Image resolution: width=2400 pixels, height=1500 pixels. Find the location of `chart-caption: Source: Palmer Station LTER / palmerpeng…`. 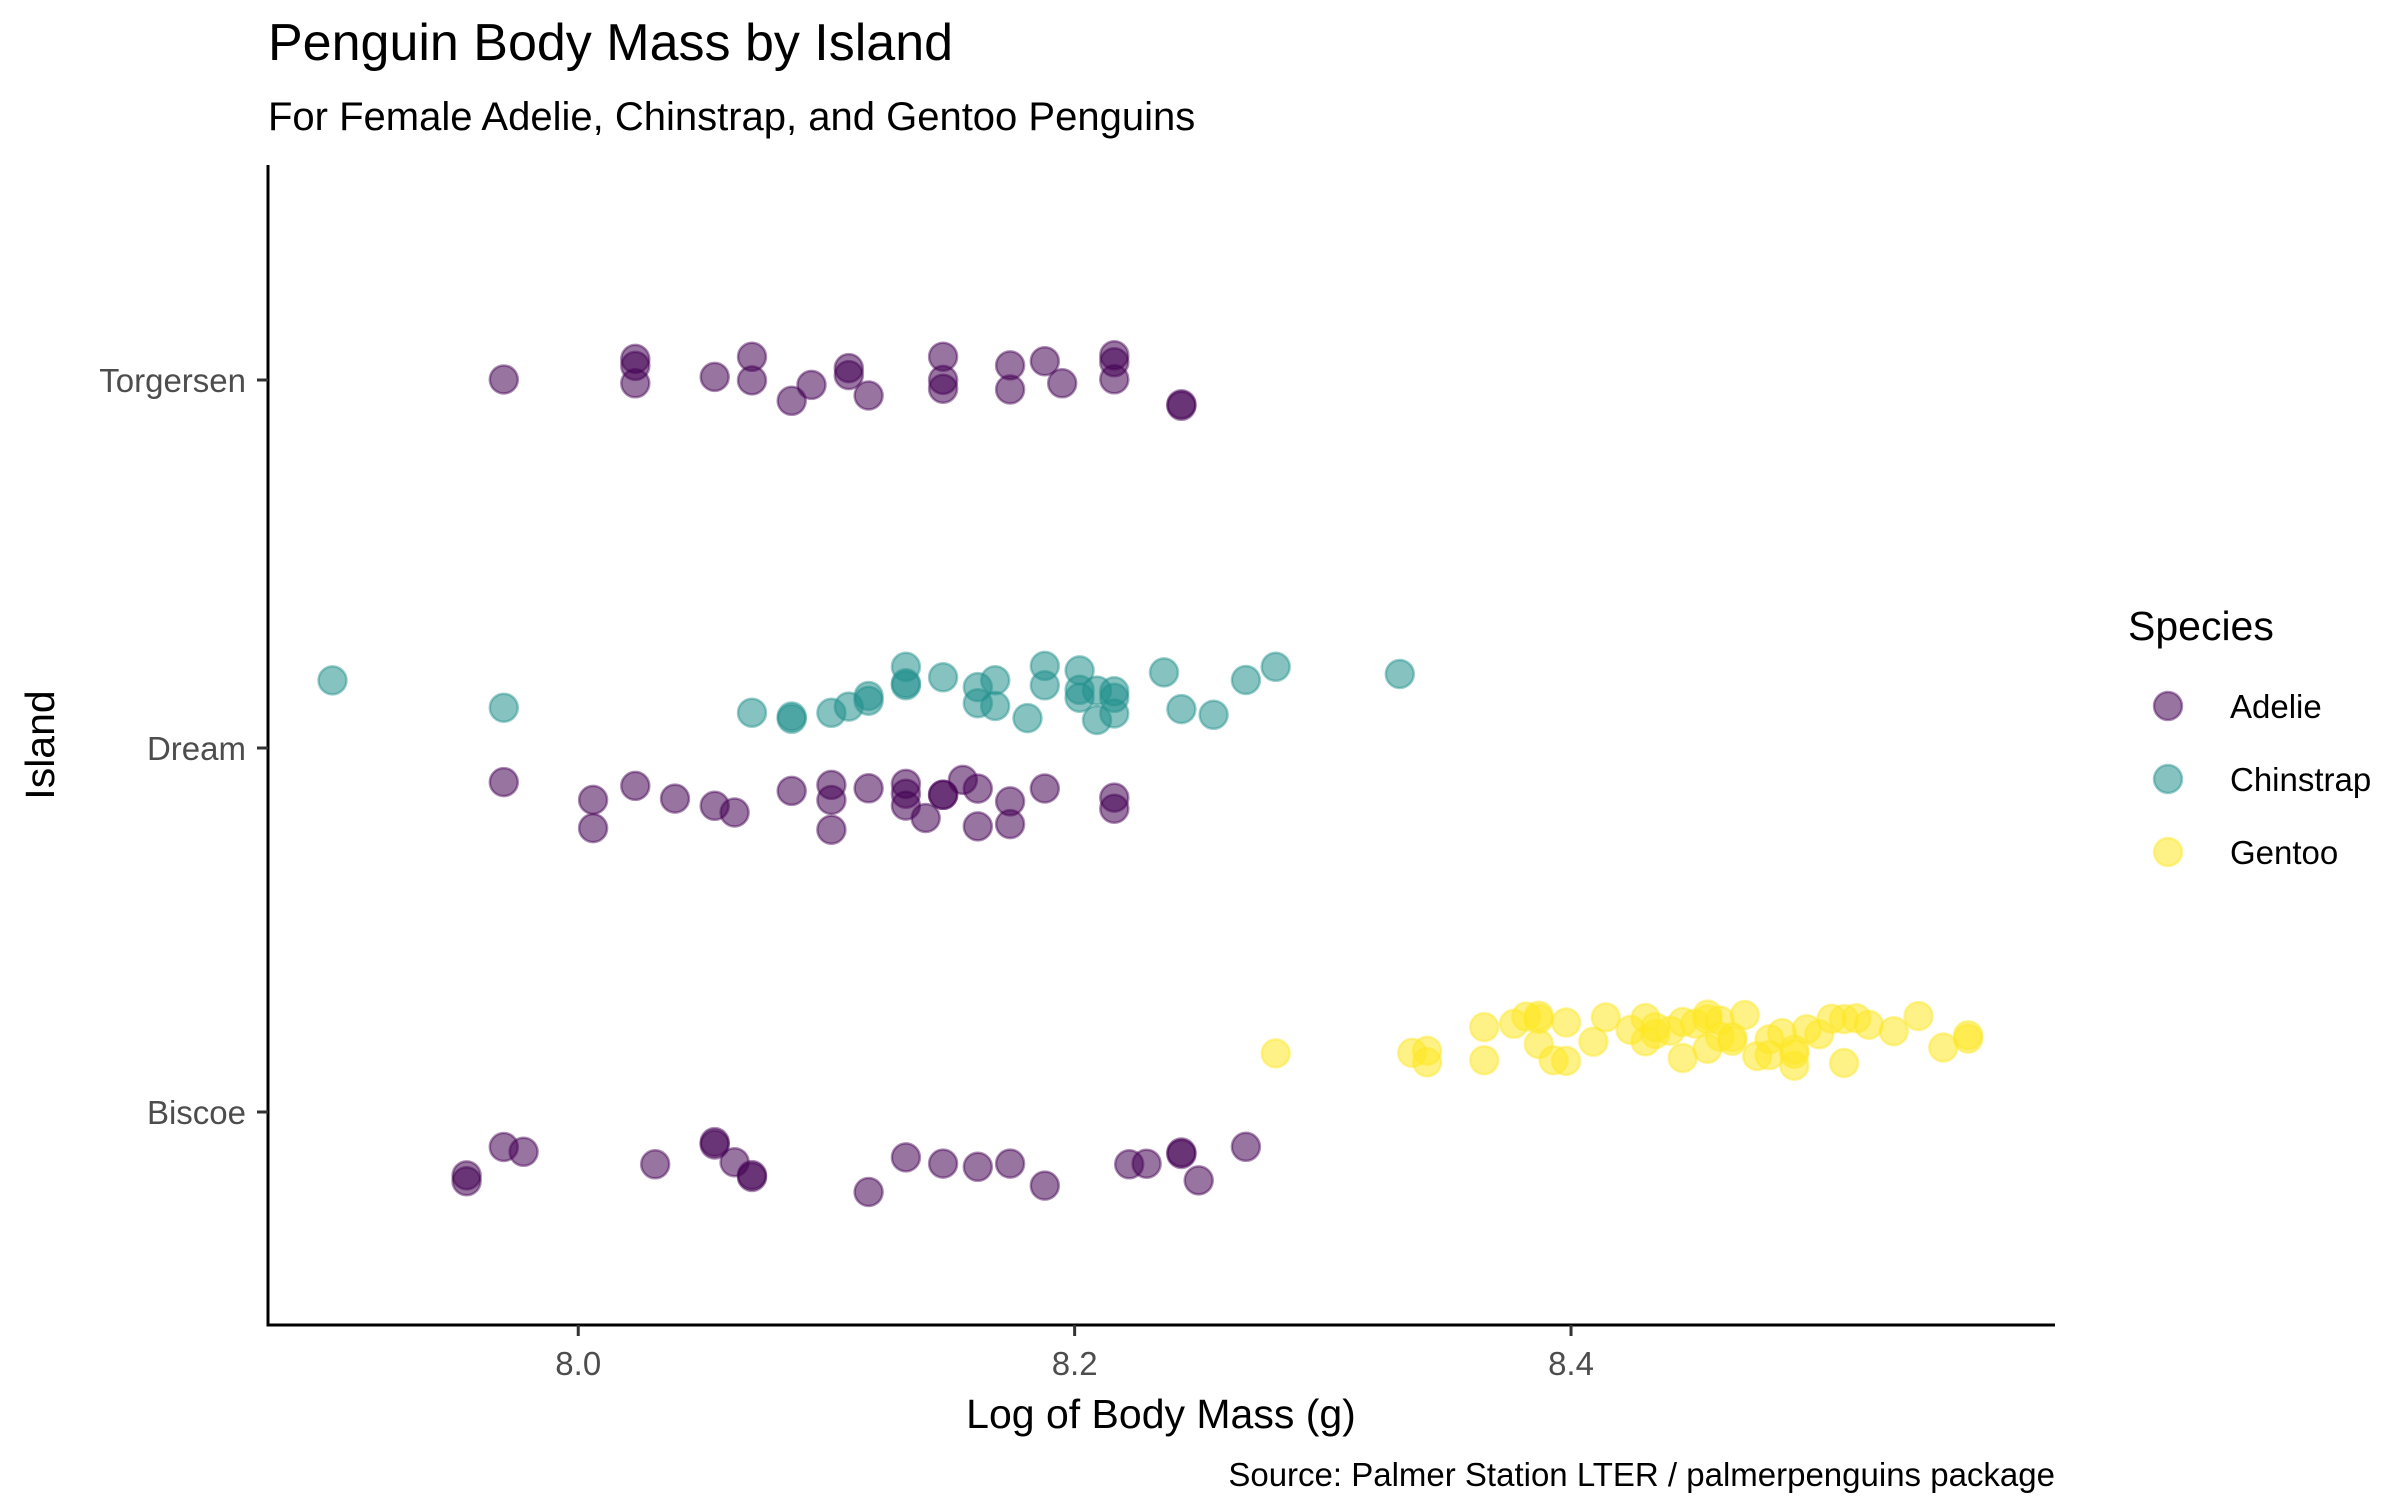

chart-caption: Source: Palmer Station LTER / palmerpeng… is located at coordinates (1641, 1474).